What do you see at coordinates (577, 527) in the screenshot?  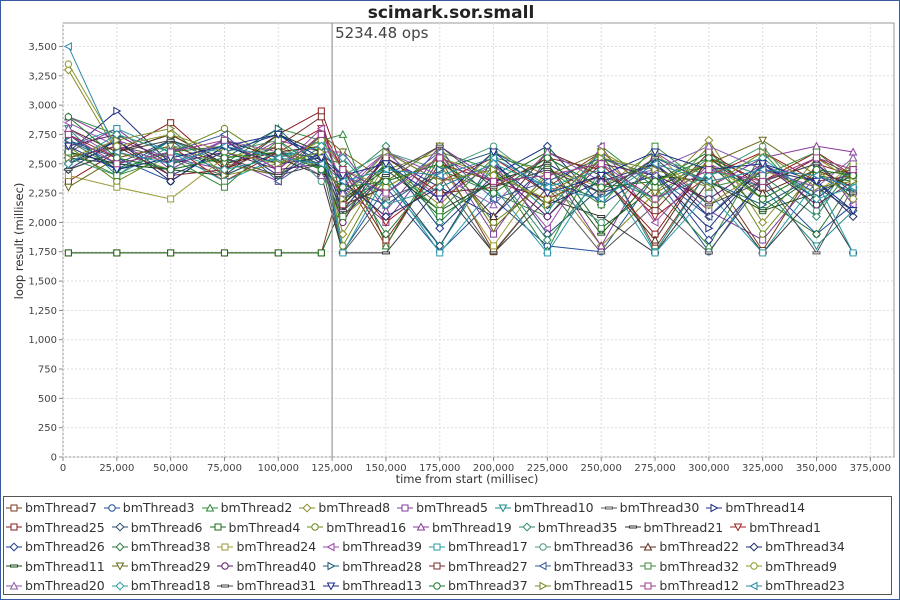 I see `legend-label: bmThread35` at bounding box center [577, 527].